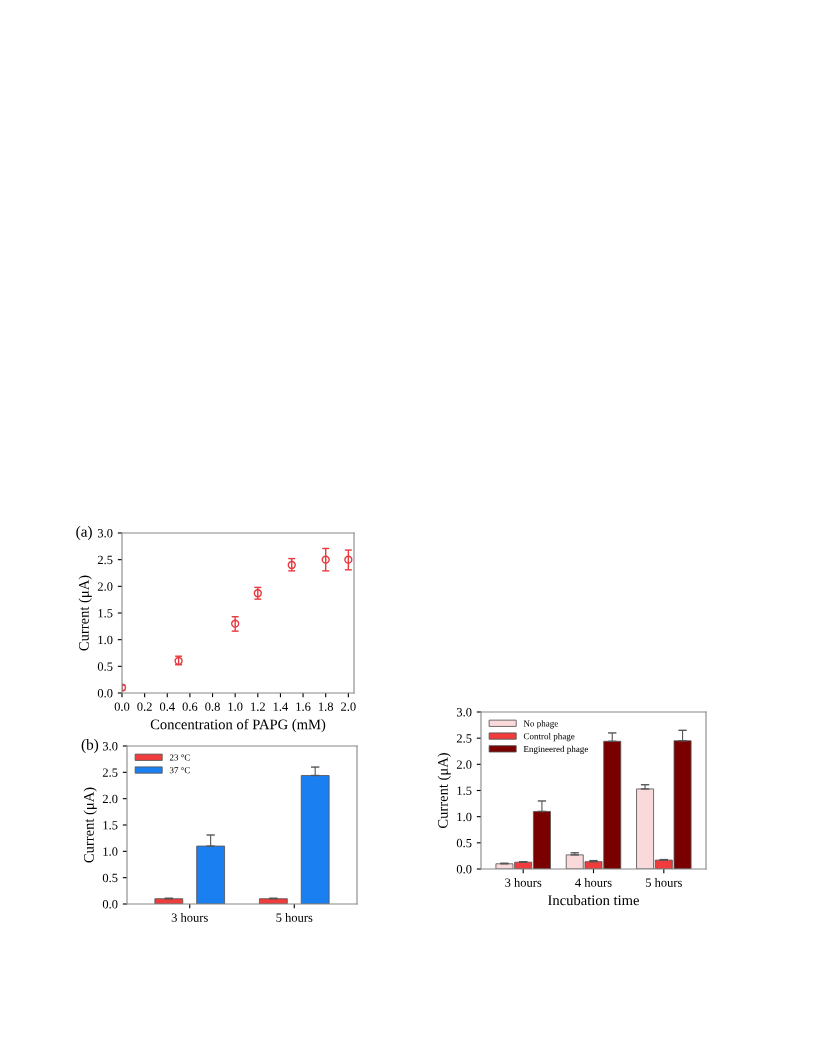 The image size is (816, 1056). What do you see at coordinates (90, 746) in the screenshot?
I see `text: (b)` at bounding box center [90, 746].